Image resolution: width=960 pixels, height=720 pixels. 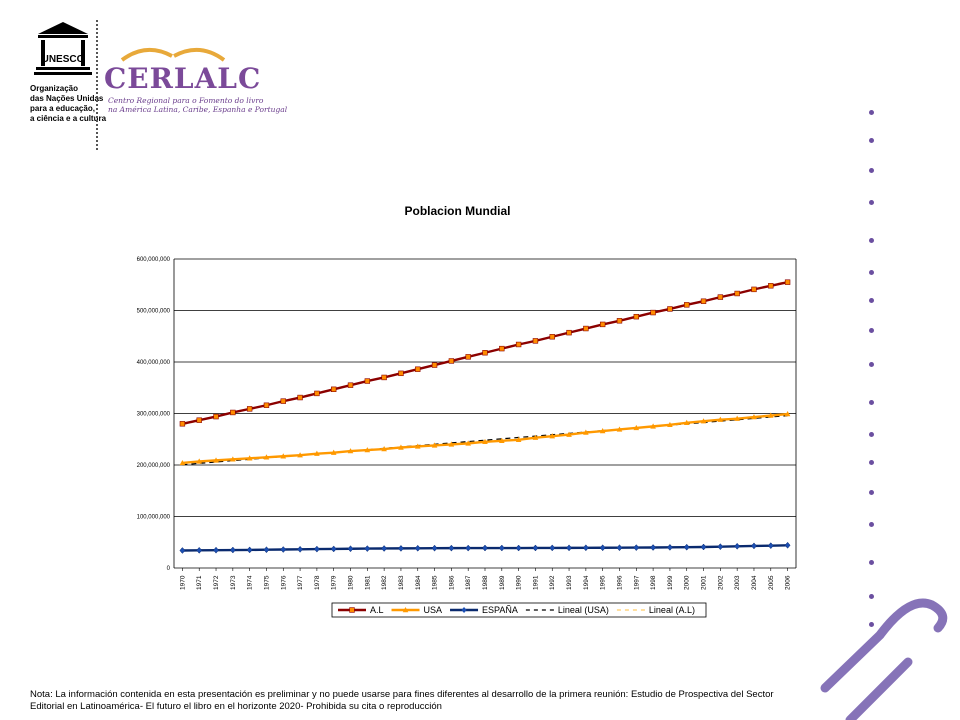 What do you see at coordinates (672, 610) in the screenshot?
I see `legend-entry-4: Lineal (A.L)` at bounding box center [672, 610].